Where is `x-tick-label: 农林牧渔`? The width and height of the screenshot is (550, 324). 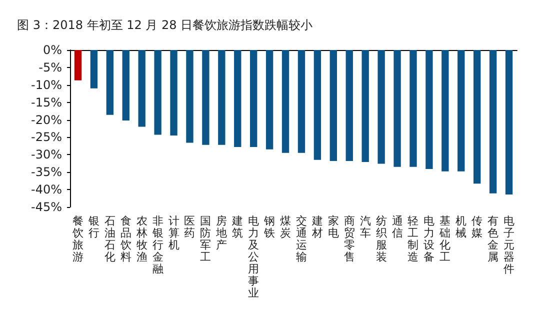 x-tick-label: 农林牧渔 is located at coordinates (141, 239).